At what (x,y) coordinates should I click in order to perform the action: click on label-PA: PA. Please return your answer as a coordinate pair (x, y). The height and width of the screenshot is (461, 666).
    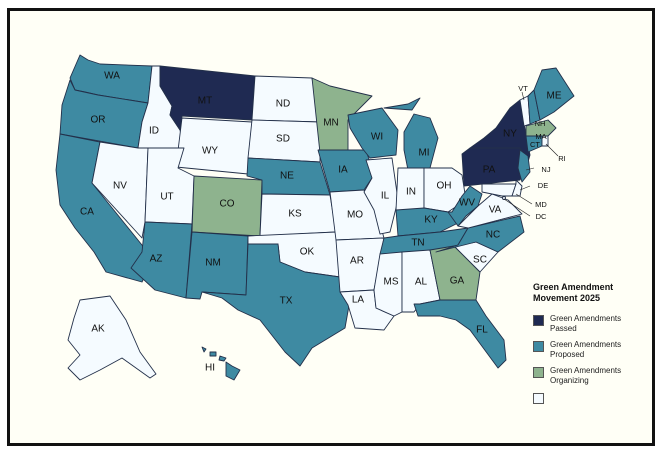
    Looking at the image, I should click on (489, 170).